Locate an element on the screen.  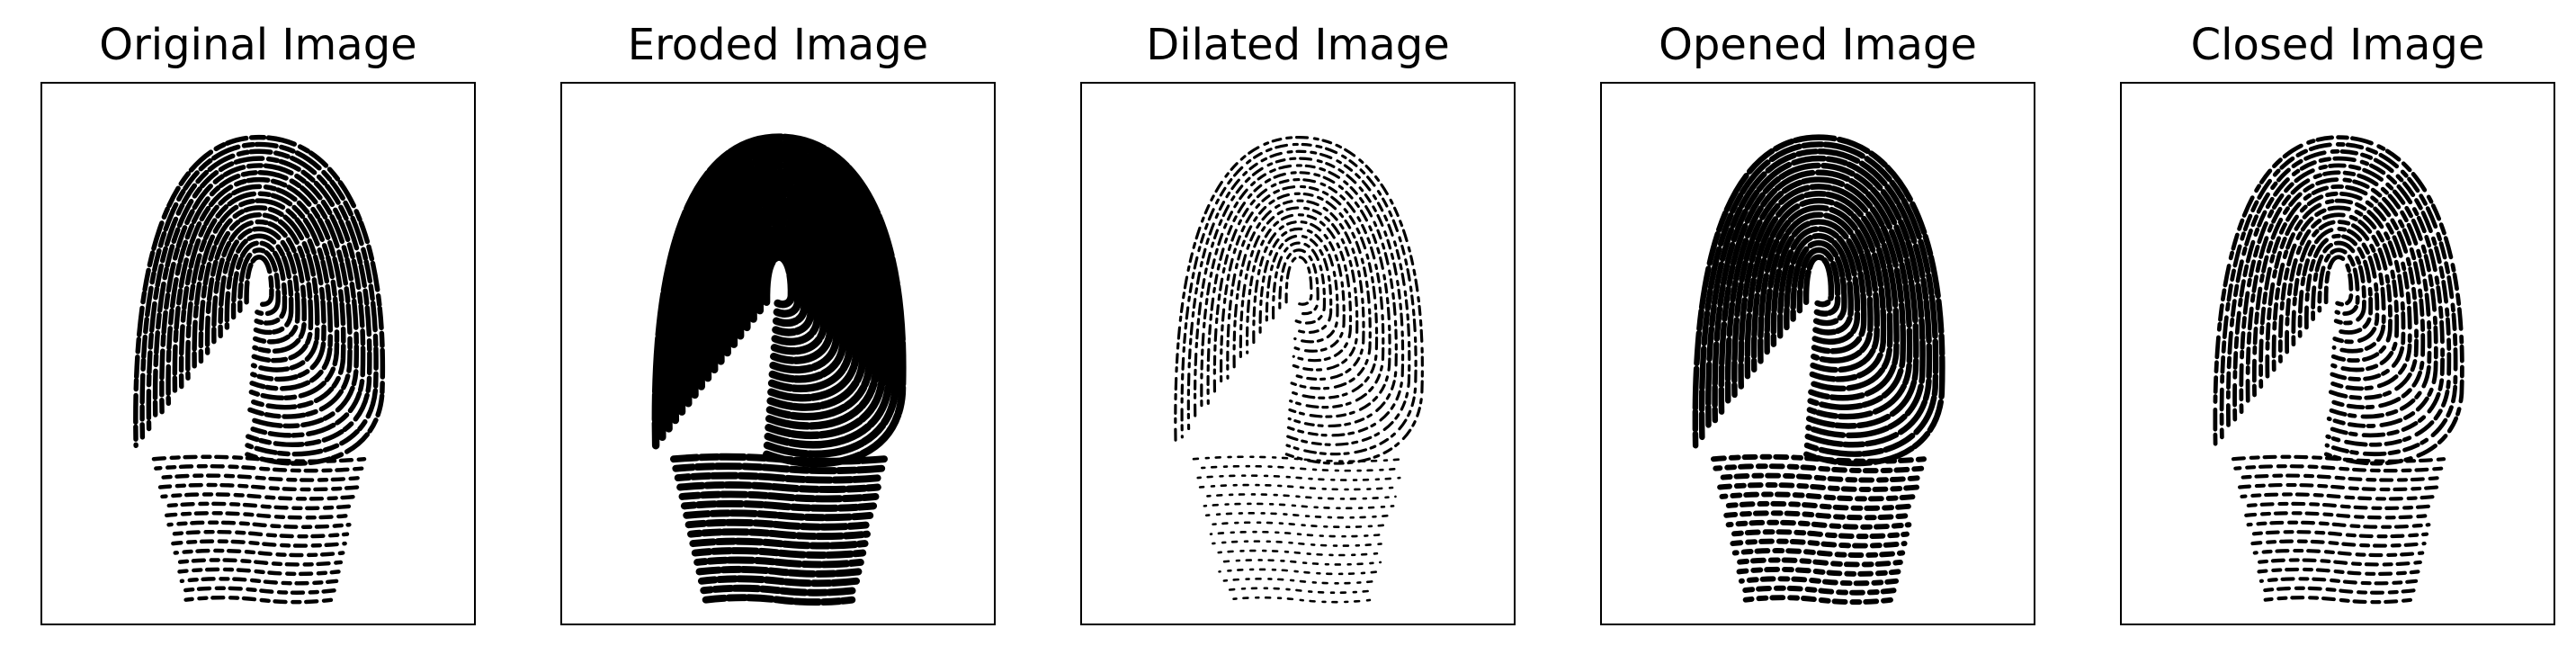
panel-title-dilated: Dilated Image is located at coordinates (1298, 45).